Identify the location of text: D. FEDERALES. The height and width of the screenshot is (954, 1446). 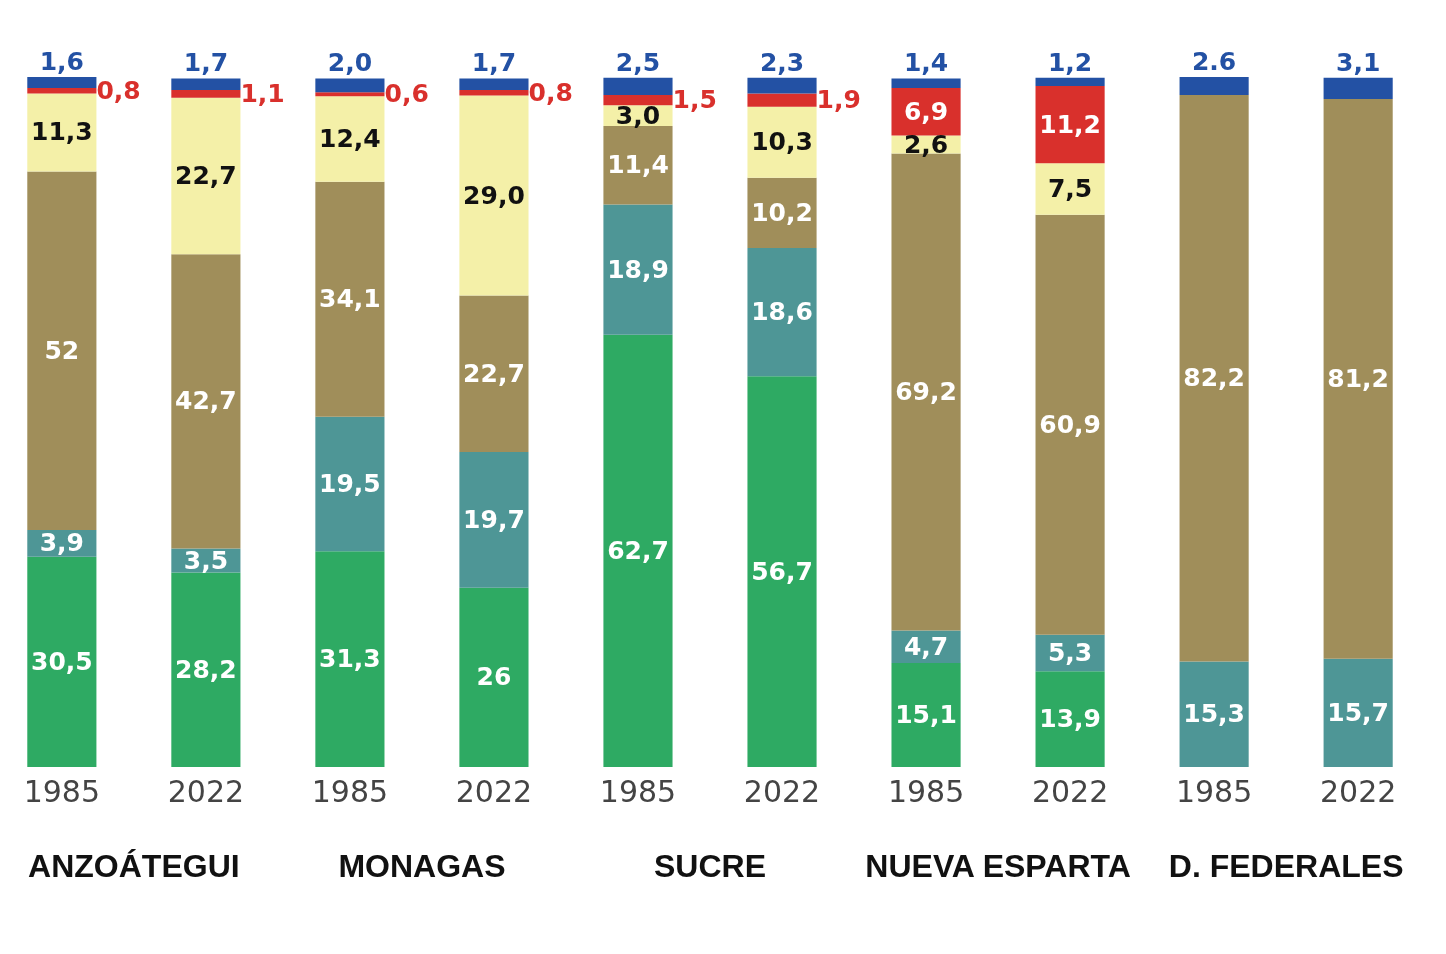
(1286, 866).